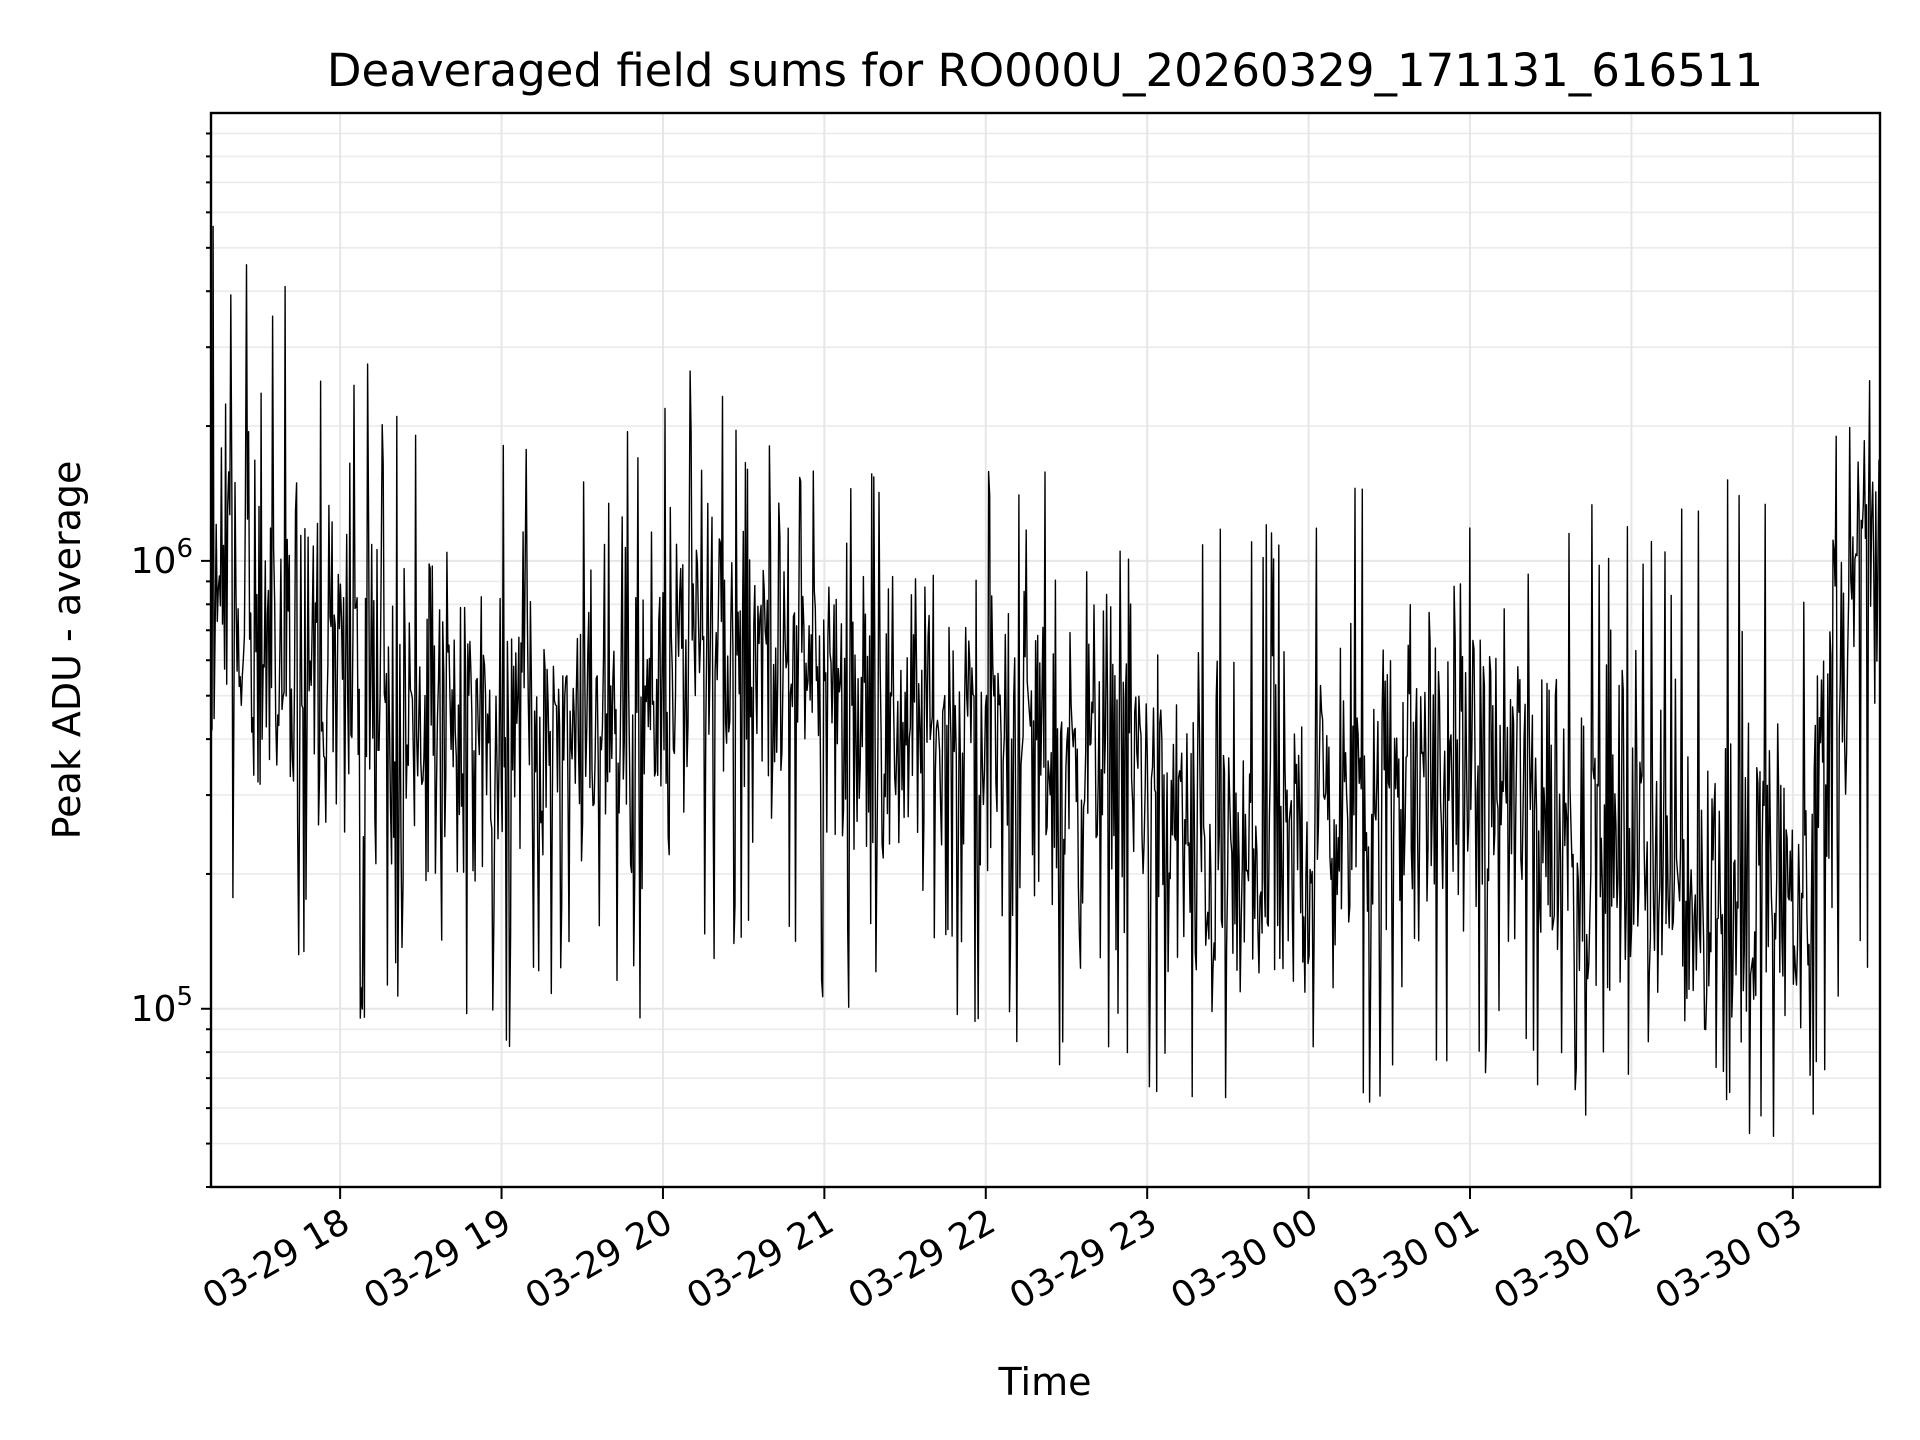 This screenshot has height=1440, width=1920. Describe the element at coordinates (276, 1259) in the screenshot. I see `x-tick-label: 03-29 18` at that location.